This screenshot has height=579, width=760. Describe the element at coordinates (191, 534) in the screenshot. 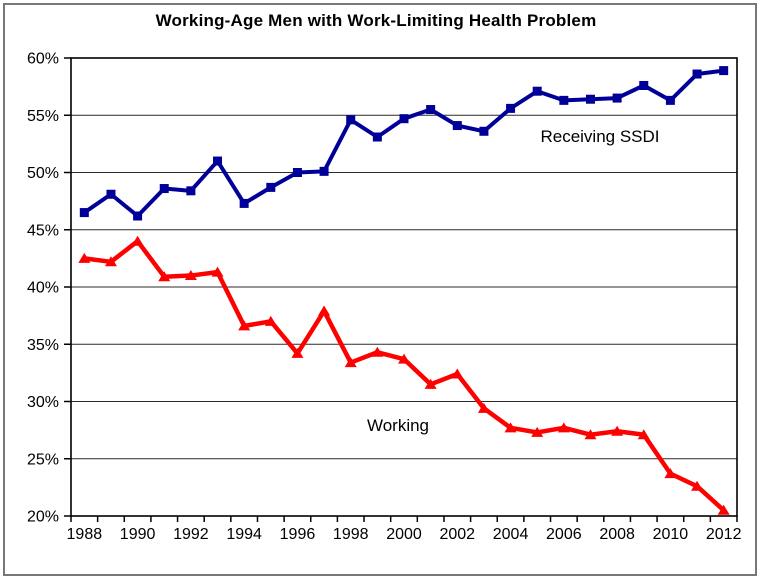

I see `x-axis-label: 1992` at that location.